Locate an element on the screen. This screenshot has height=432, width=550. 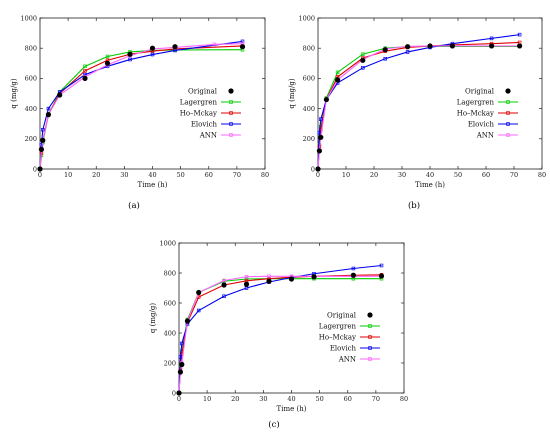
y-axis-label: q (mg/g) is located at coordinates (292, 93).